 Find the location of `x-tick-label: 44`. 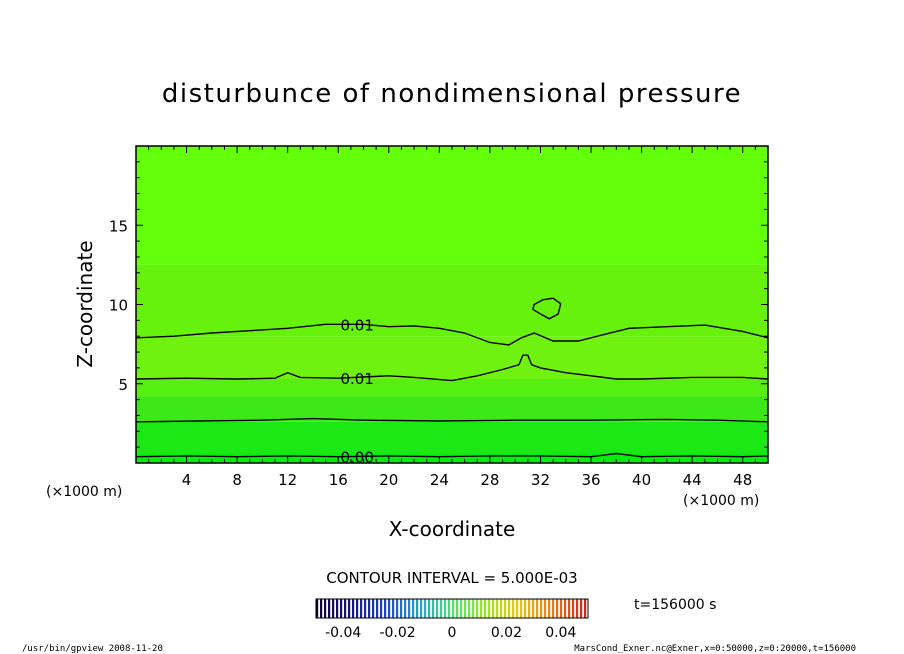

x-tick-label: 44 is located at coordinates (692, 480).